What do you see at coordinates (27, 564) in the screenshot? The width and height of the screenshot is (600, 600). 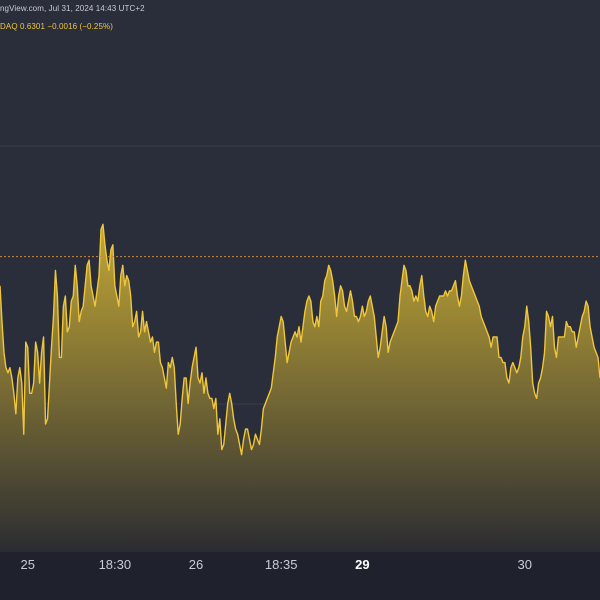 I see `x-tick-label-0: 25` at bounding box center [27, 564].